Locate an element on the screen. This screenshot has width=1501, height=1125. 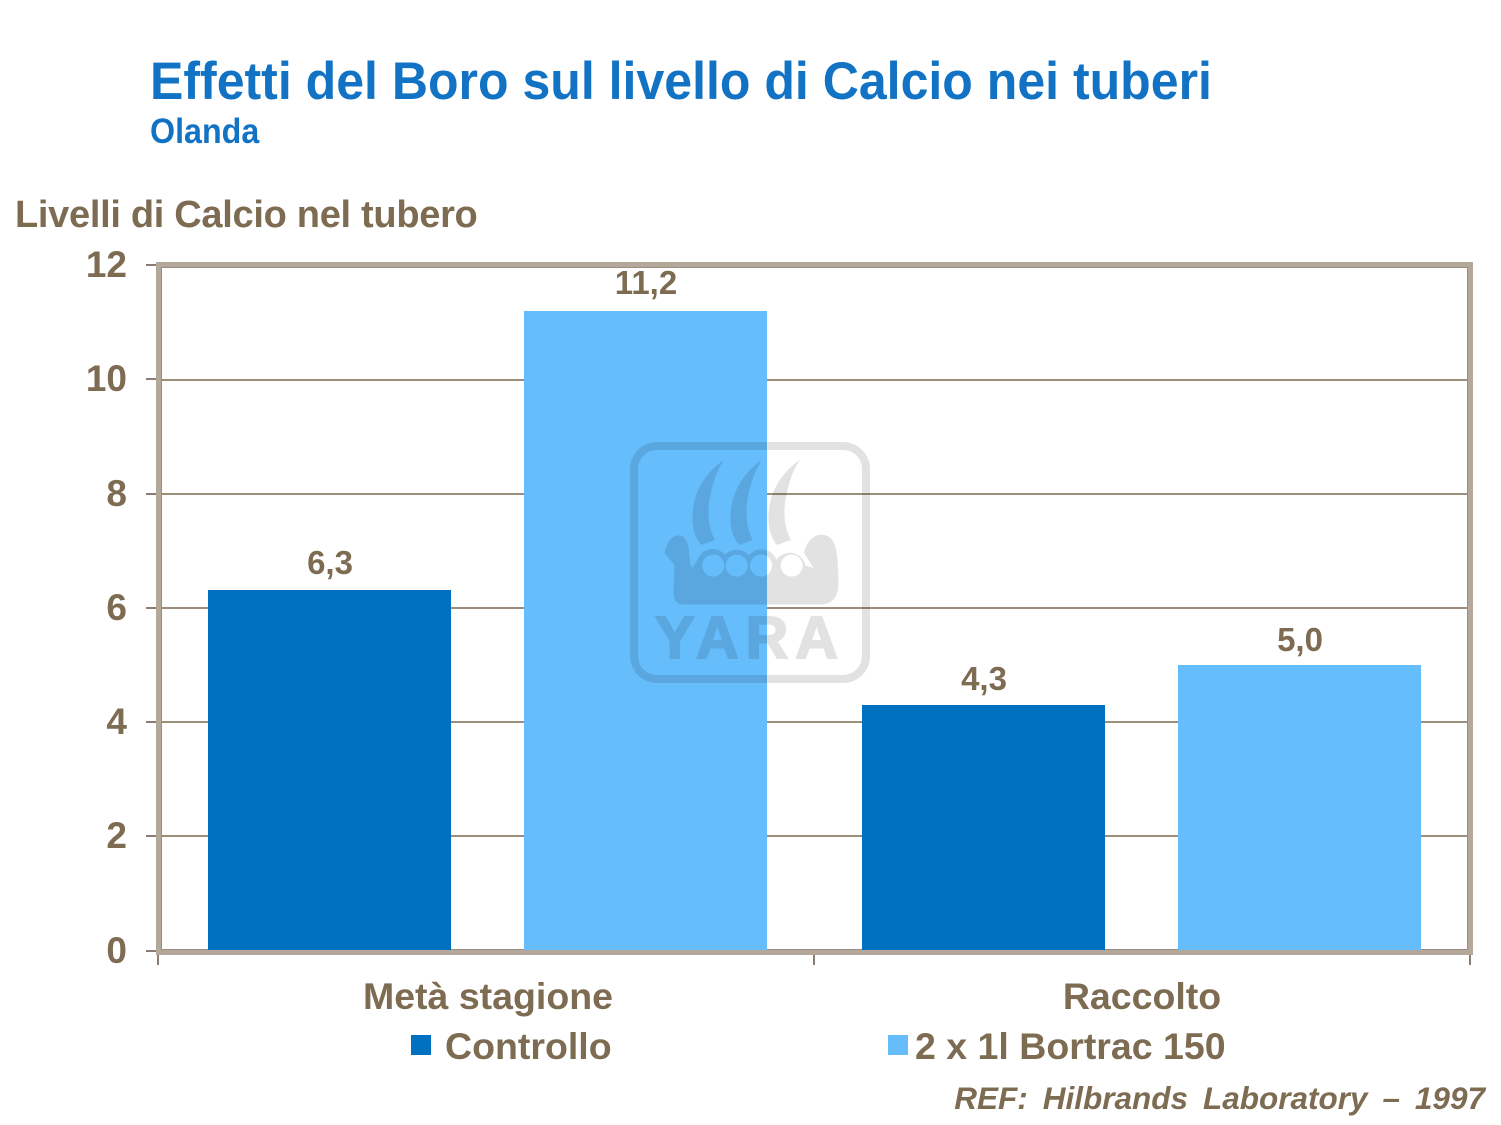
svg-text: YARA is located at coordinates (750, 638).